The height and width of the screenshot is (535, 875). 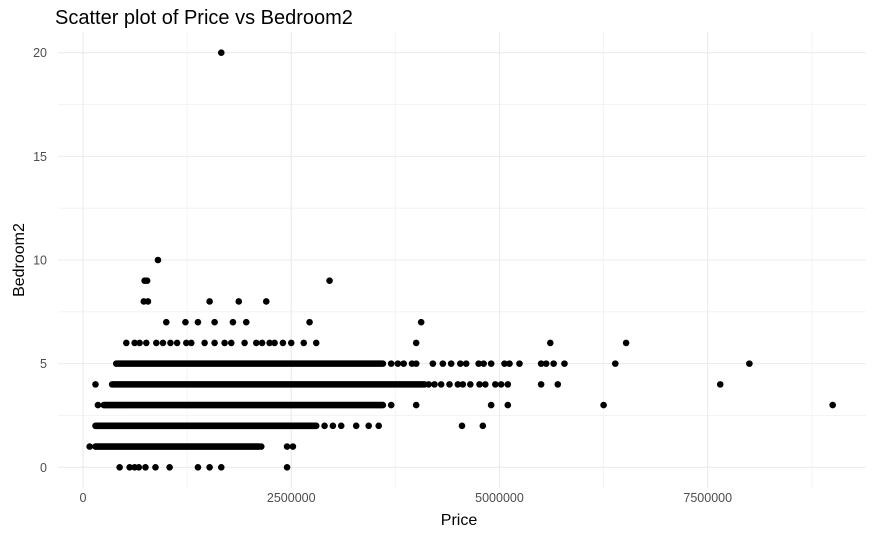 I want to click on chart-title: Scatter plot of Price vs Bedroom2, so click(x=204, y=18).